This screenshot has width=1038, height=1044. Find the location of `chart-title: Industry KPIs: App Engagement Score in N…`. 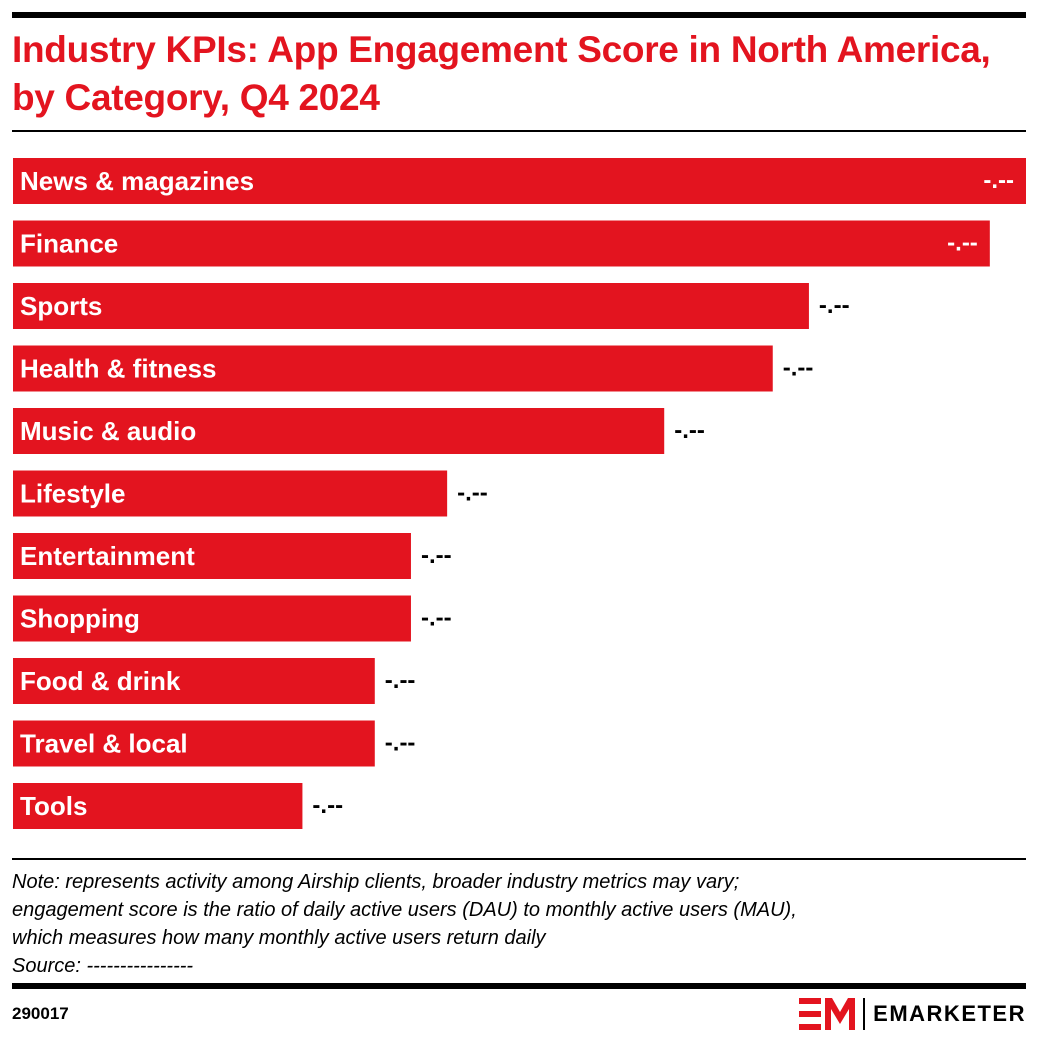

chart-title: Industry KPIs: App Engagement Score in N… is located at coordinates (501, 73).